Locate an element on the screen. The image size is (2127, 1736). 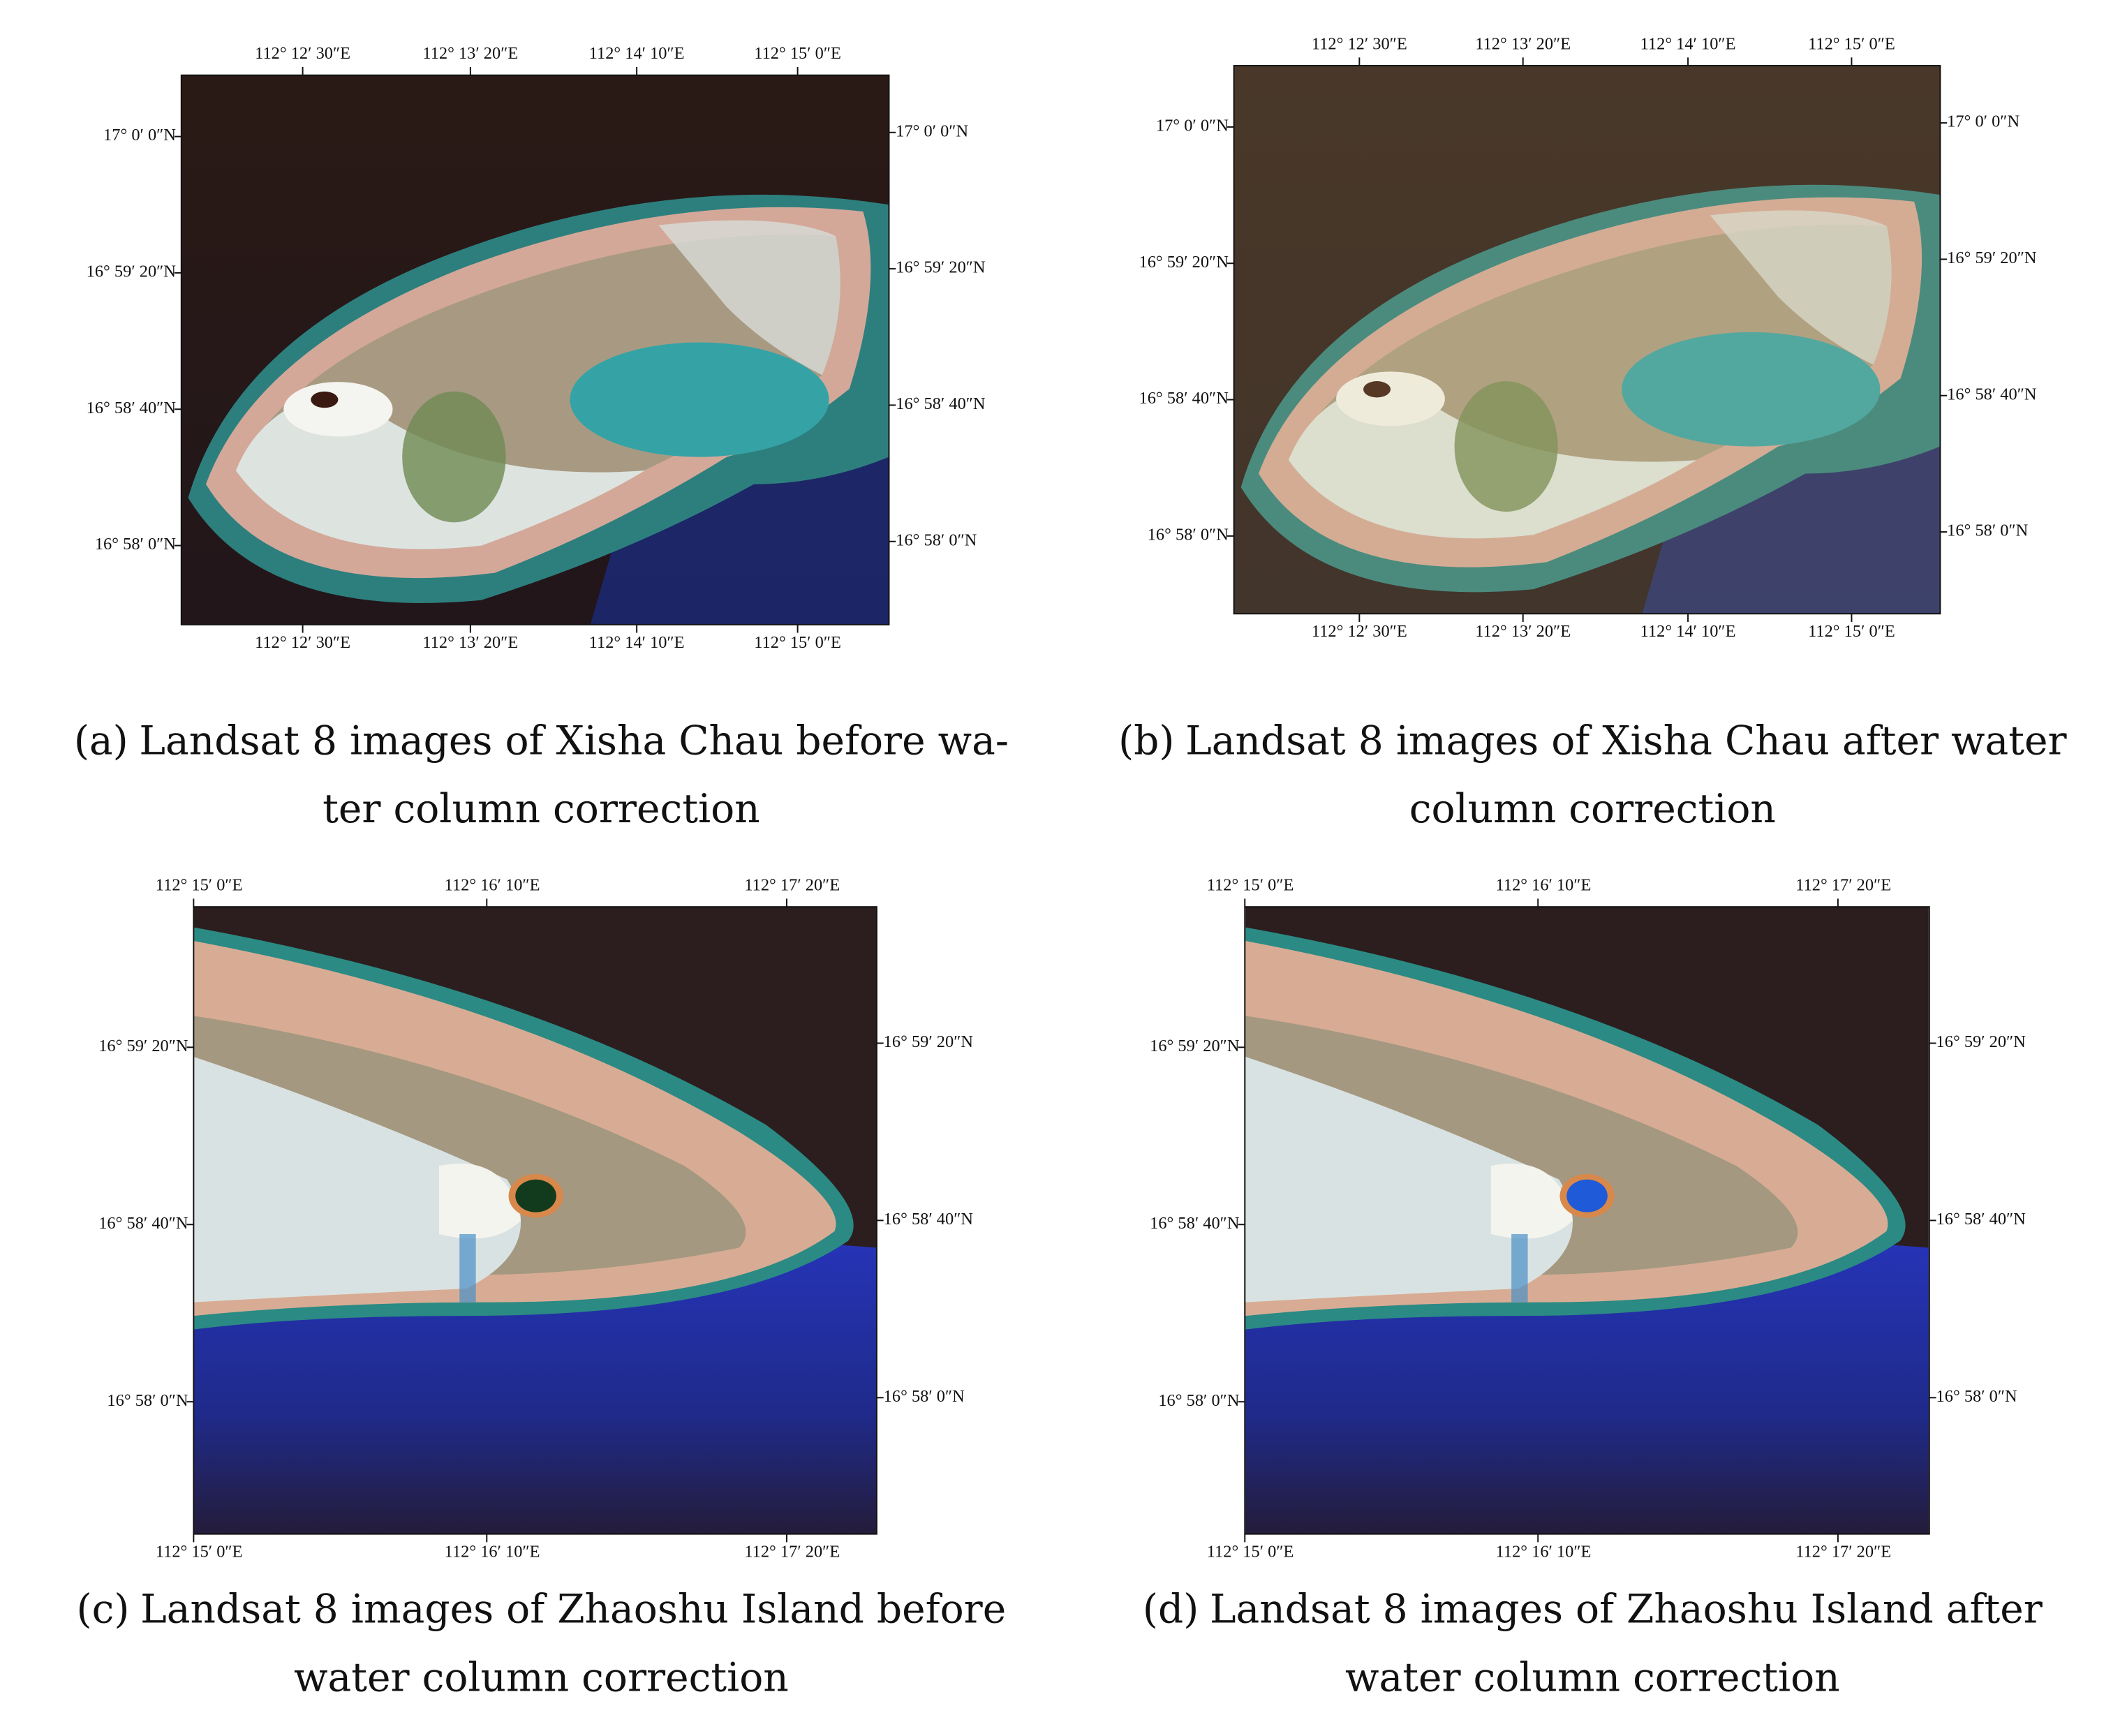
caption: ter column correction is located at coordinates (541, 809).